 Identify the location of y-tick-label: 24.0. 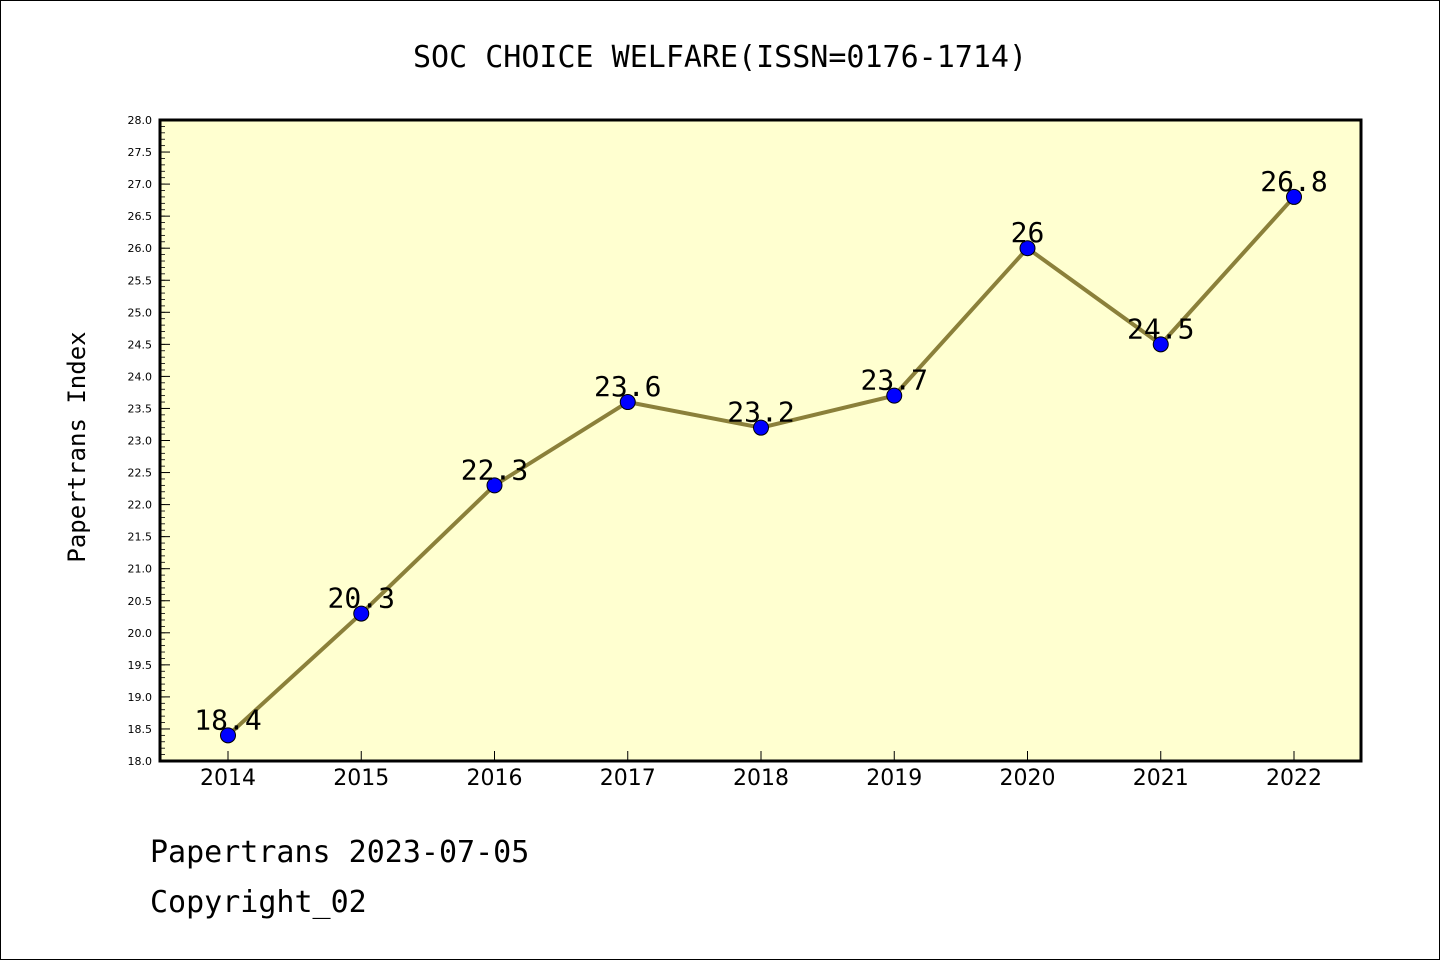
(140, 376).